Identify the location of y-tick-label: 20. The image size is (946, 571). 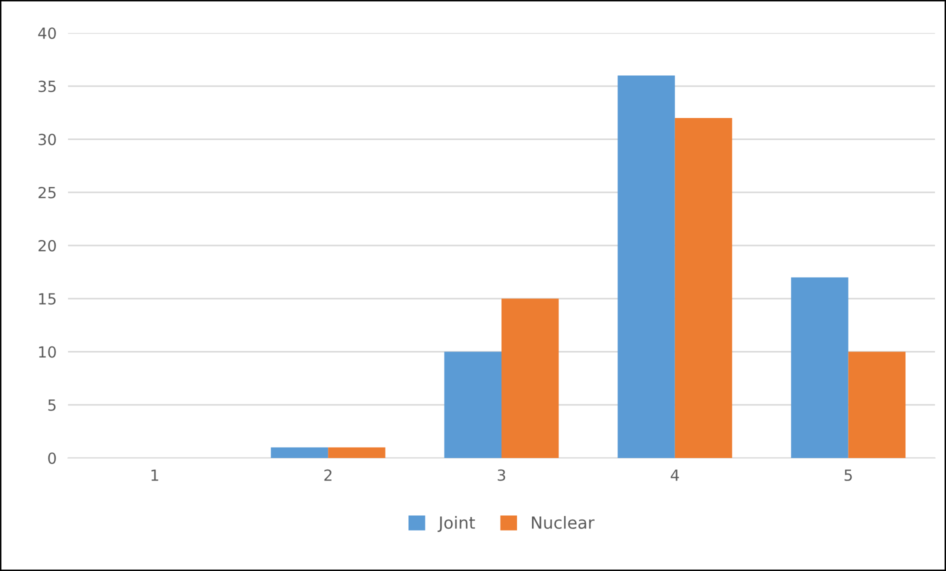
(47, 246).